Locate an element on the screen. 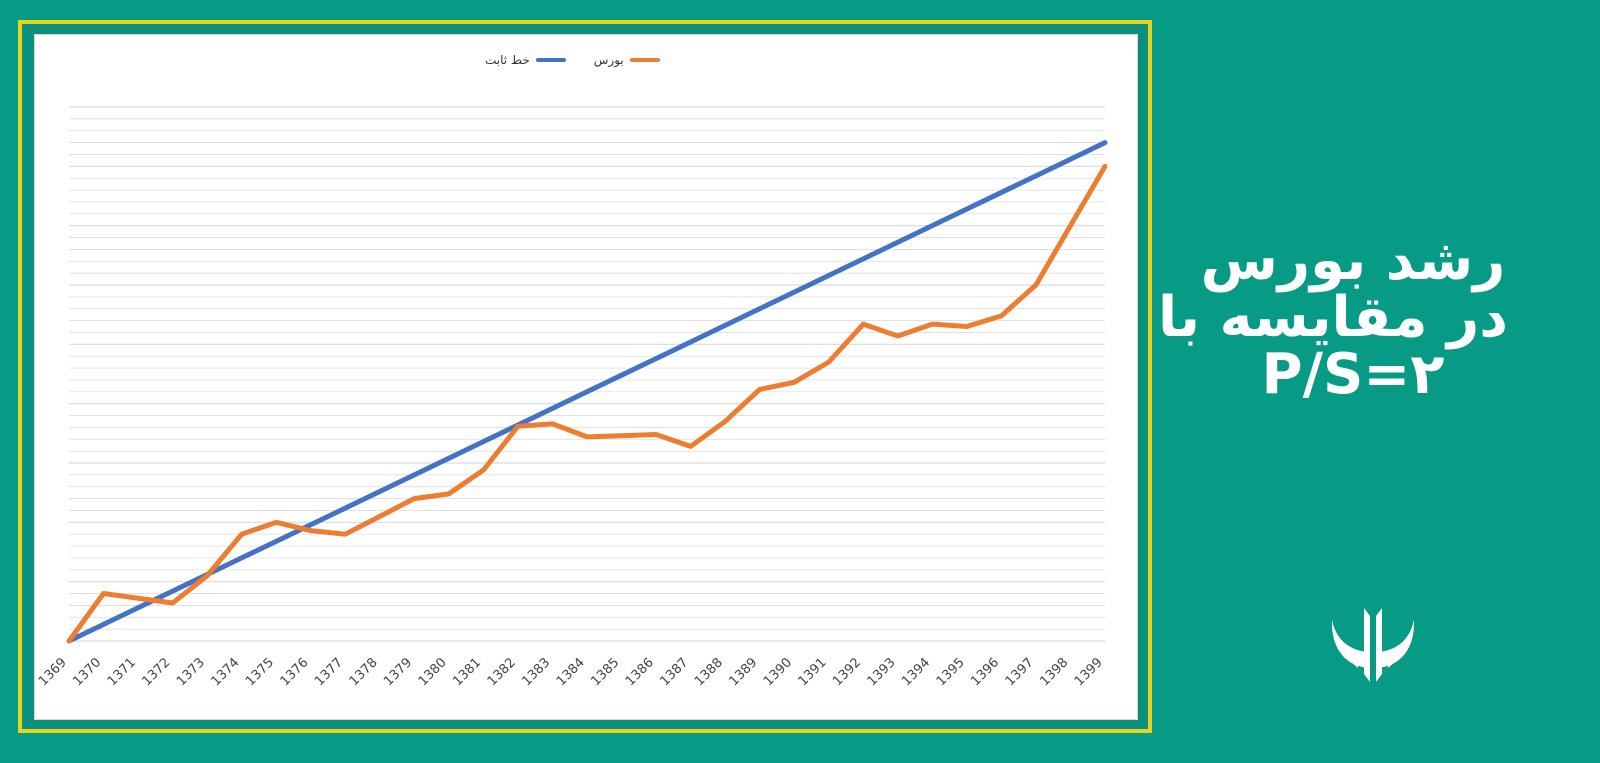 This screenshot has width=1600, height=763. chart-legend: بورس خط ثابت is located at coordinates (572, 60).